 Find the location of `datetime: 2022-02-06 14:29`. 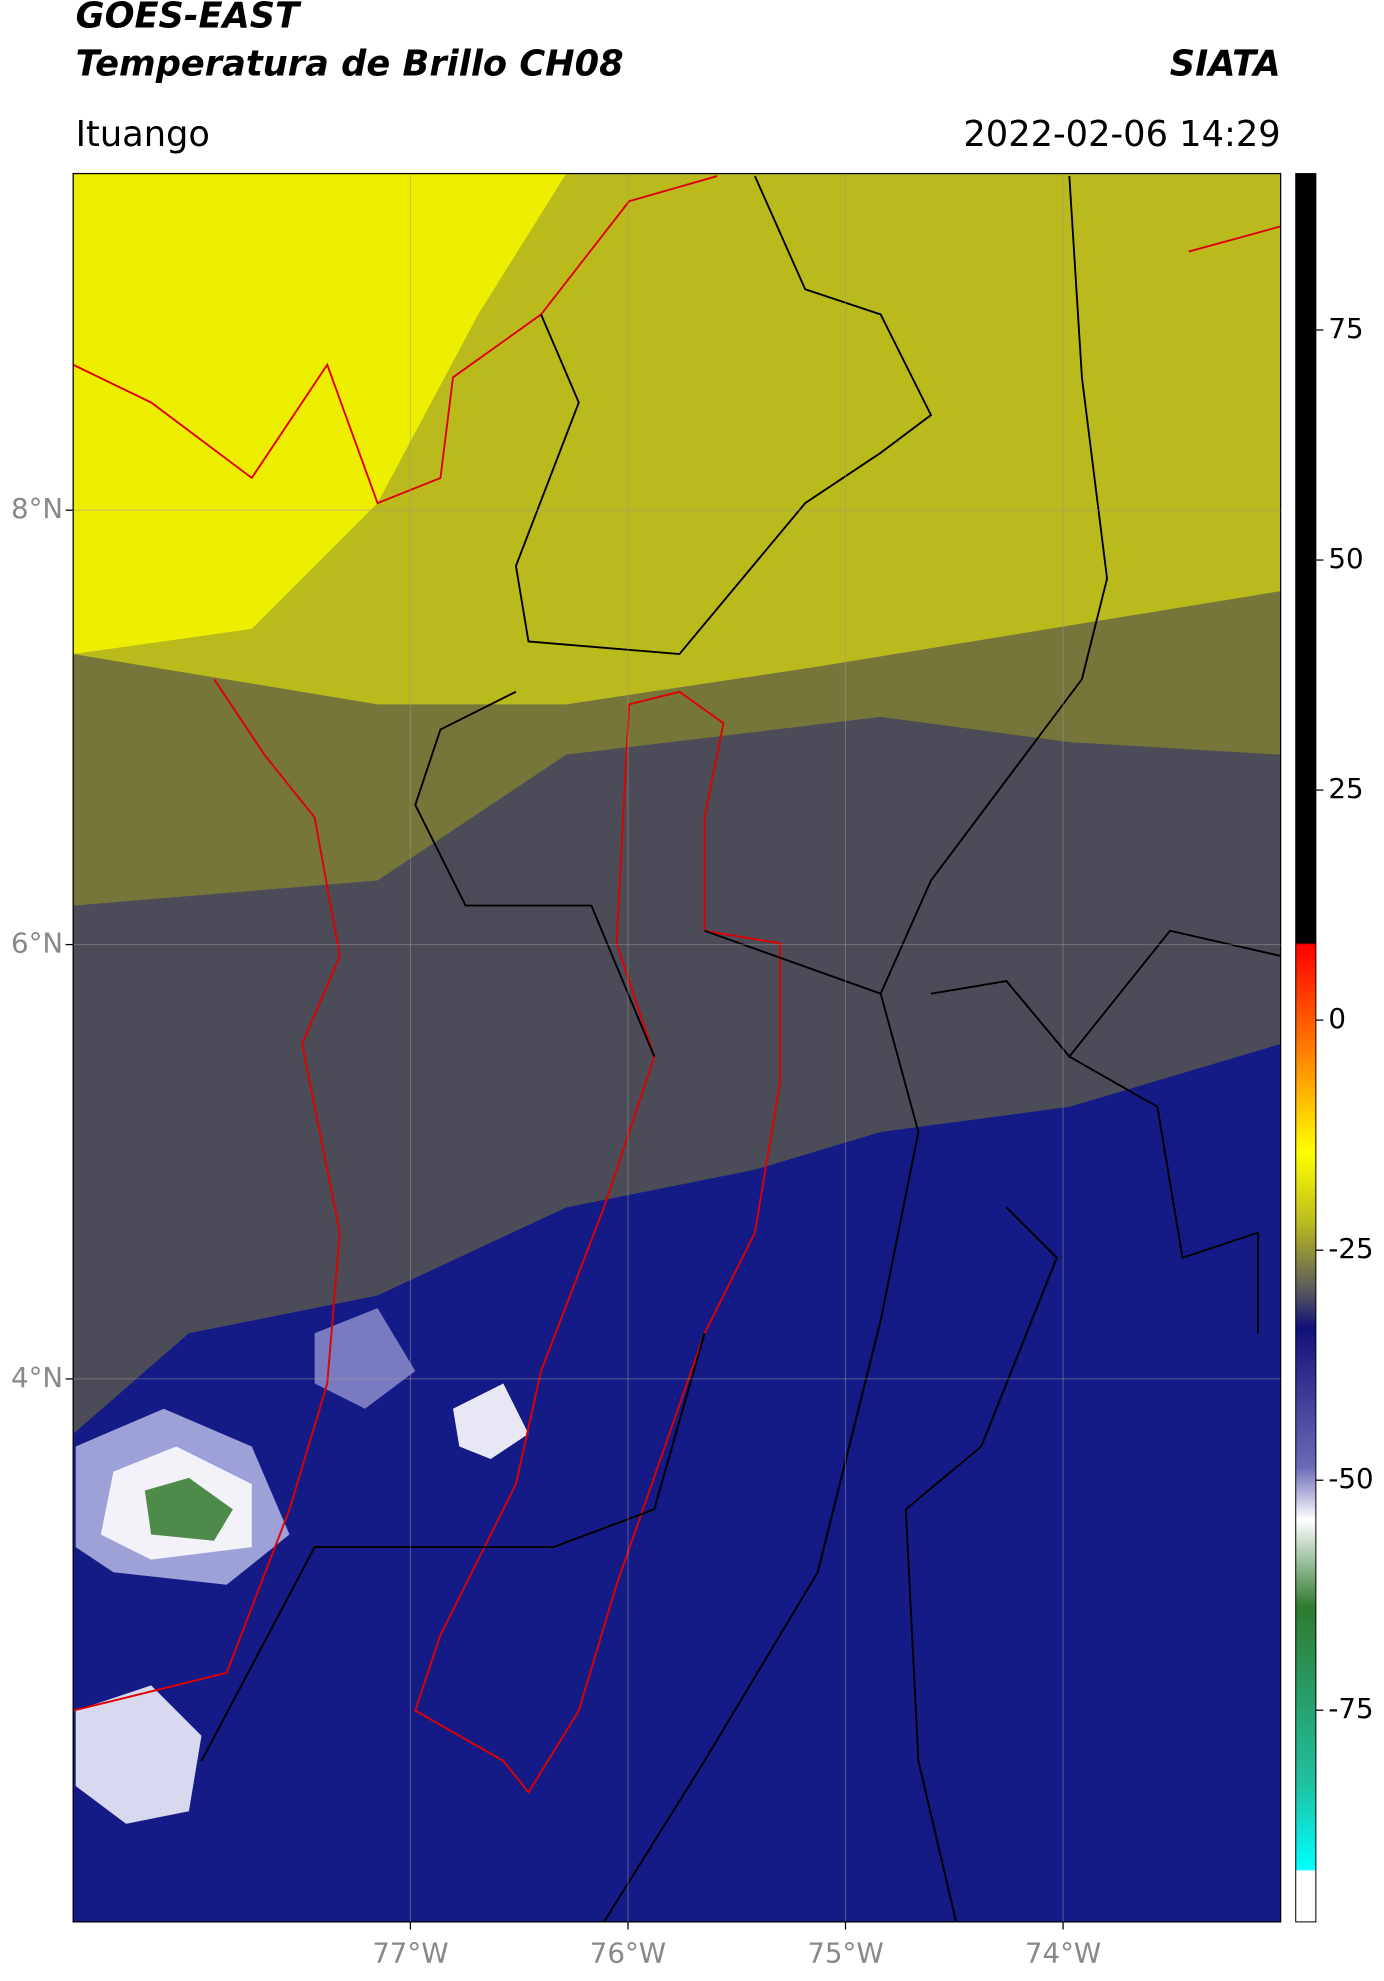

datetime: 2022-02-06 14:29 is located at coordinates (1121, 134).